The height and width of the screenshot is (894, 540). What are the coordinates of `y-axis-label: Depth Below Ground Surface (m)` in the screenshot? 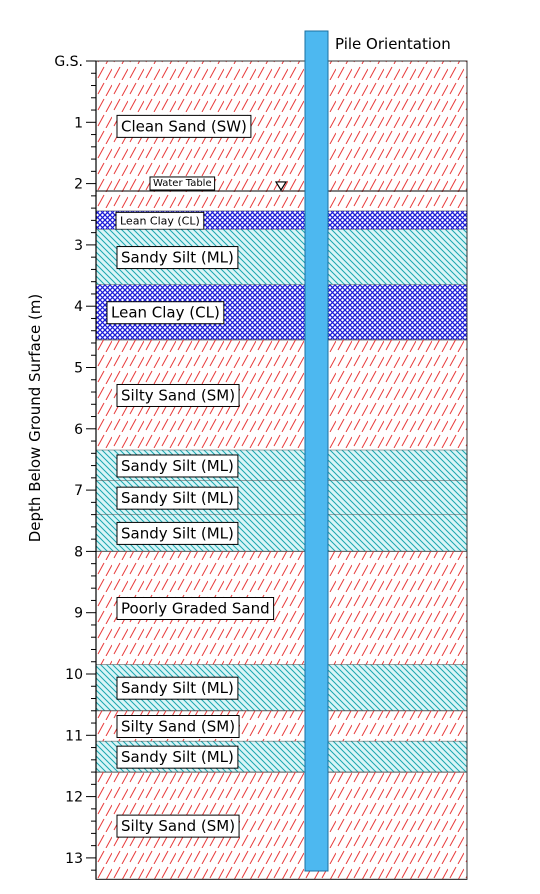 It's located at (35, 418).